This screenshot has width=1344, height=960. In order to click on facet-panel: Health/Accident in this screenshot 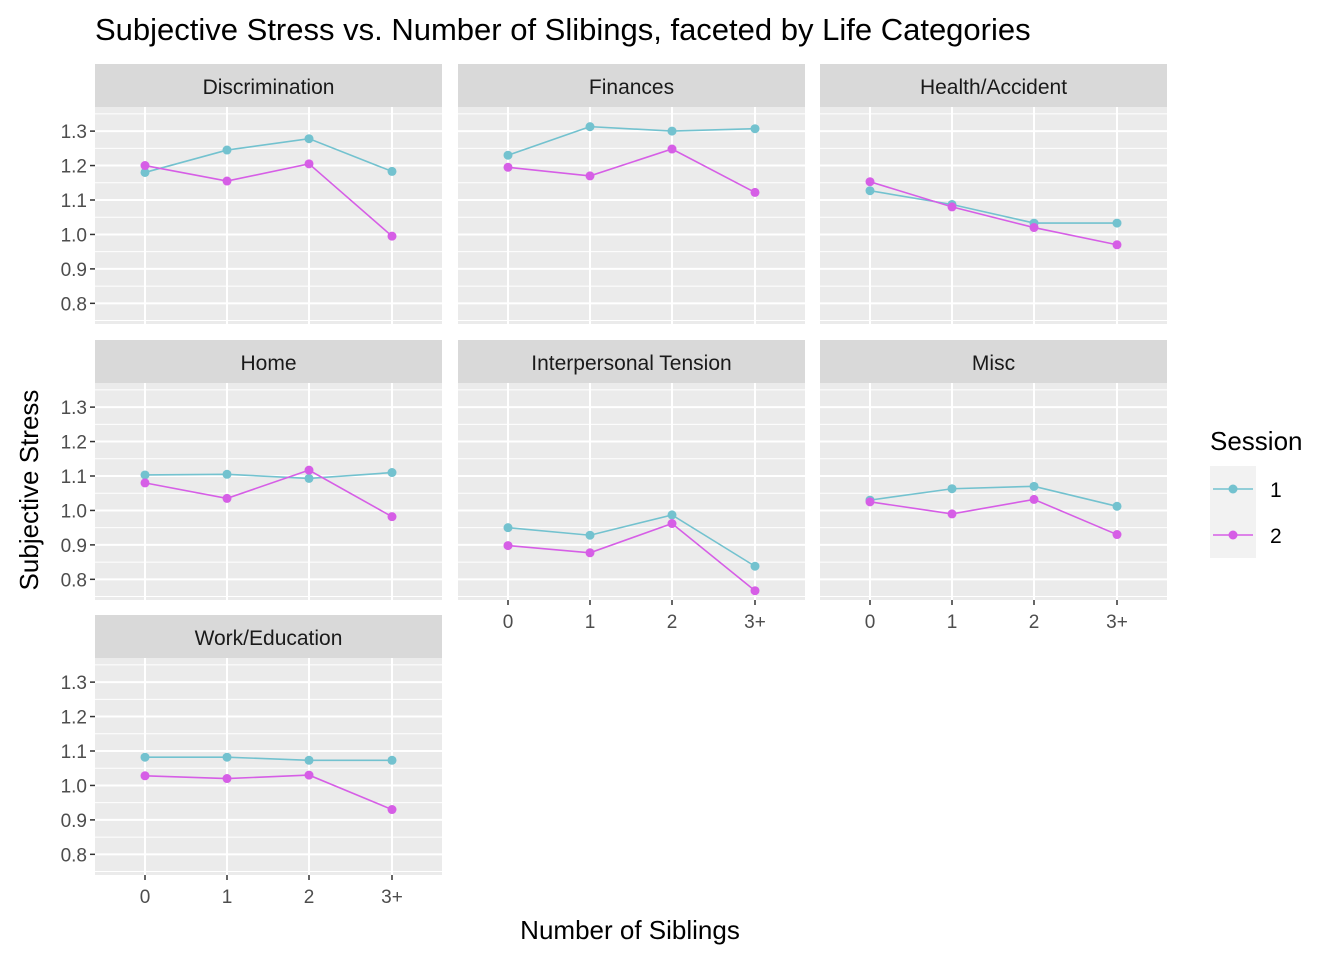, I will do `click(993, 194)`.